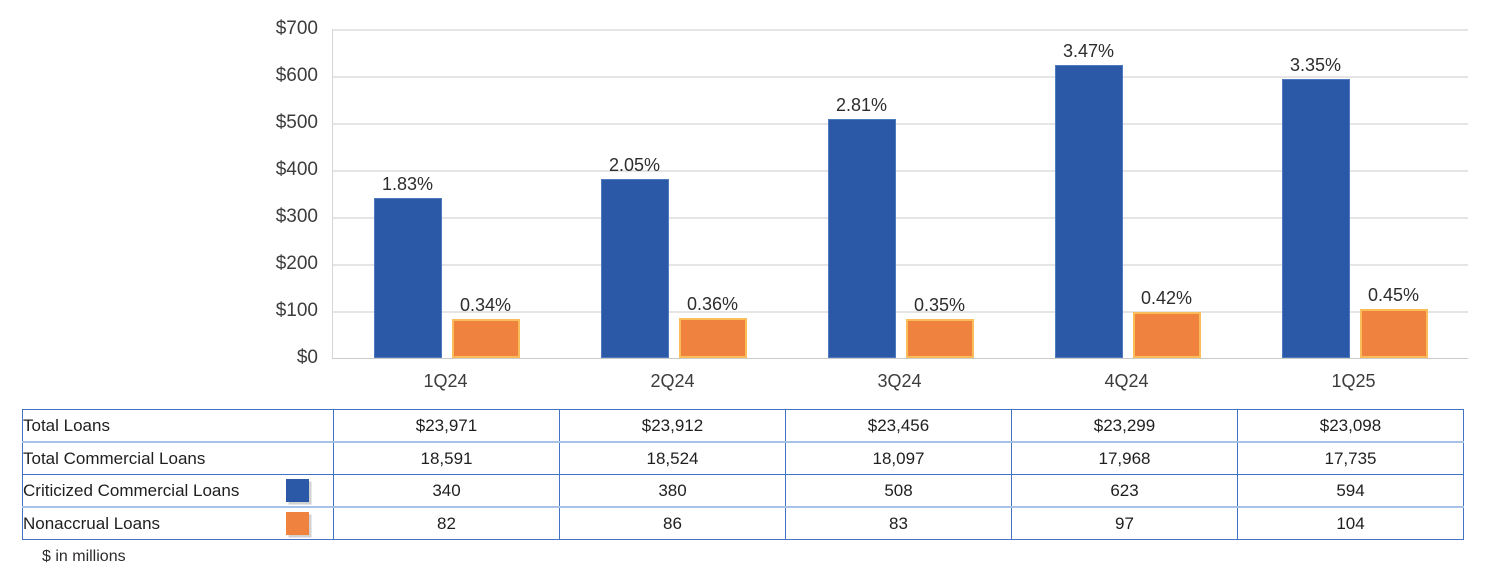  I want to click on value-cell: 340, so click(446, 491).